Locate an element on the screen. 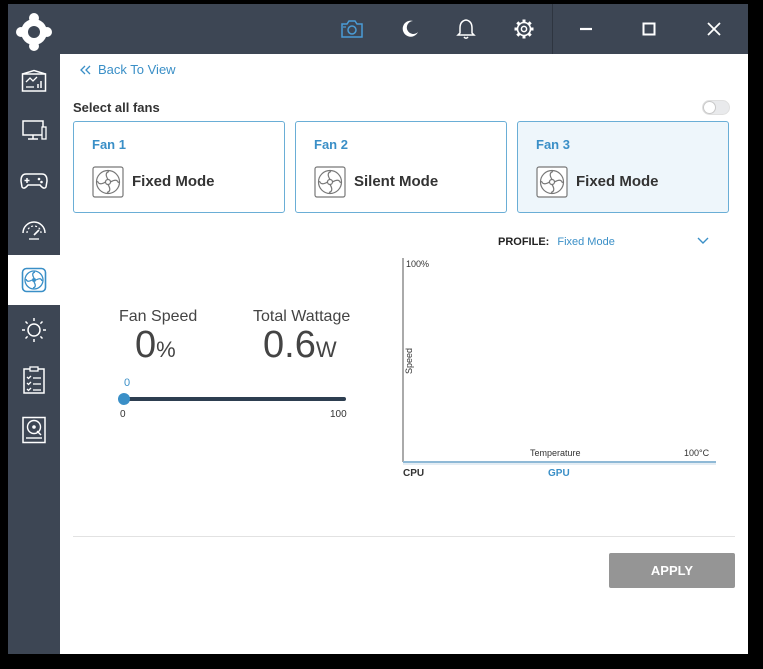 The height and width of the screenshot is (669, 763). double-chevron-left-icon is located at coordinates (85, 69).